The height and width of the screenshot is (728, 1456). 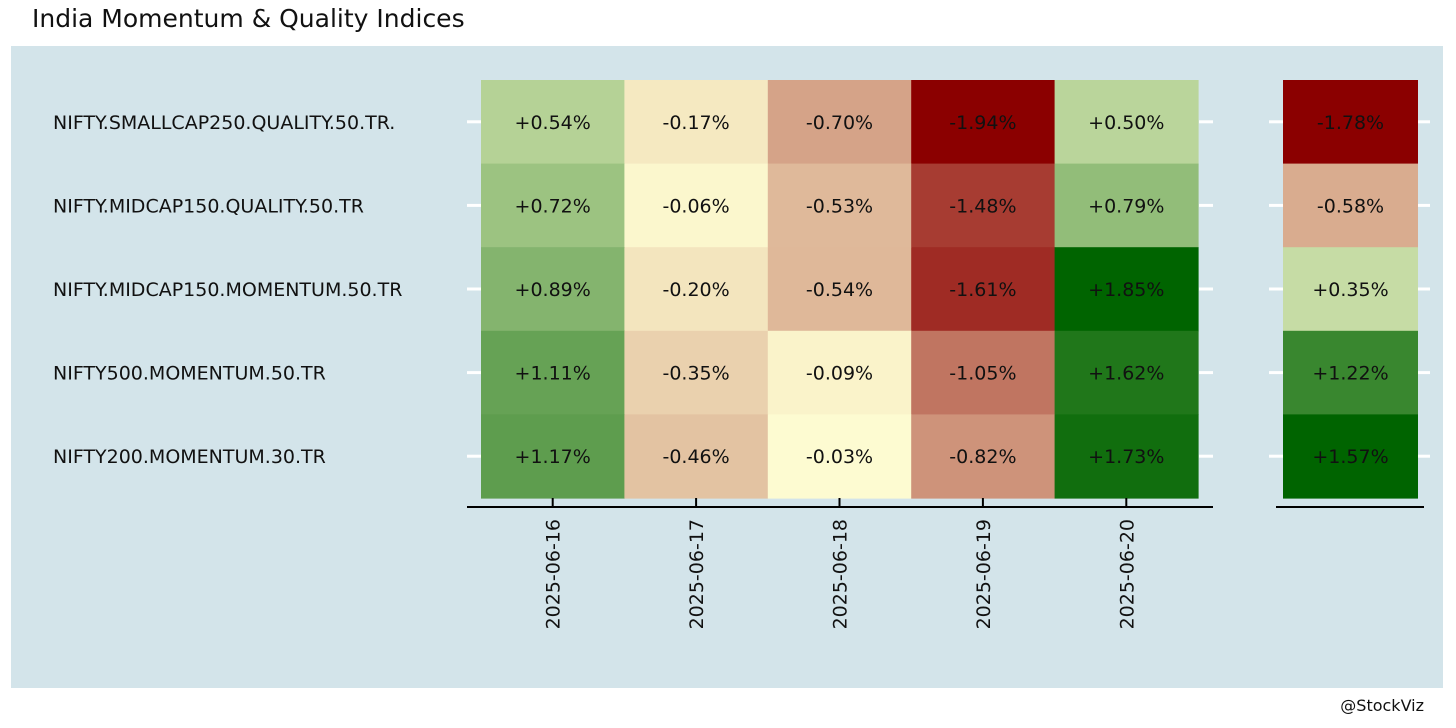 I want to click on cell-label: +1.85%, so click(x=1126, y=290).